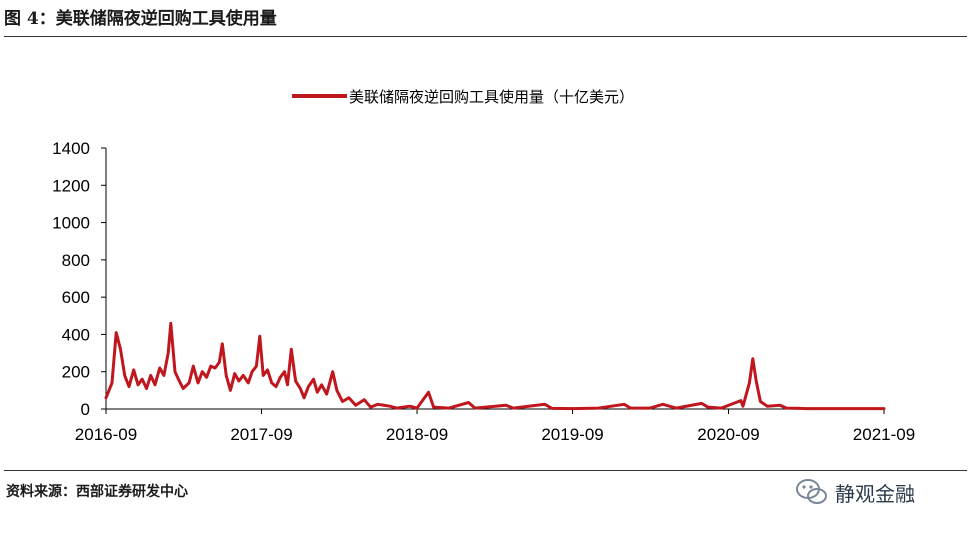 Image resolution: width=971 pixels, height=536 pixels. What do you see at coordinates (572, 434) in the screenshot?
I see `x-tick-label: 2019-09` at bounding box center [572, 434].